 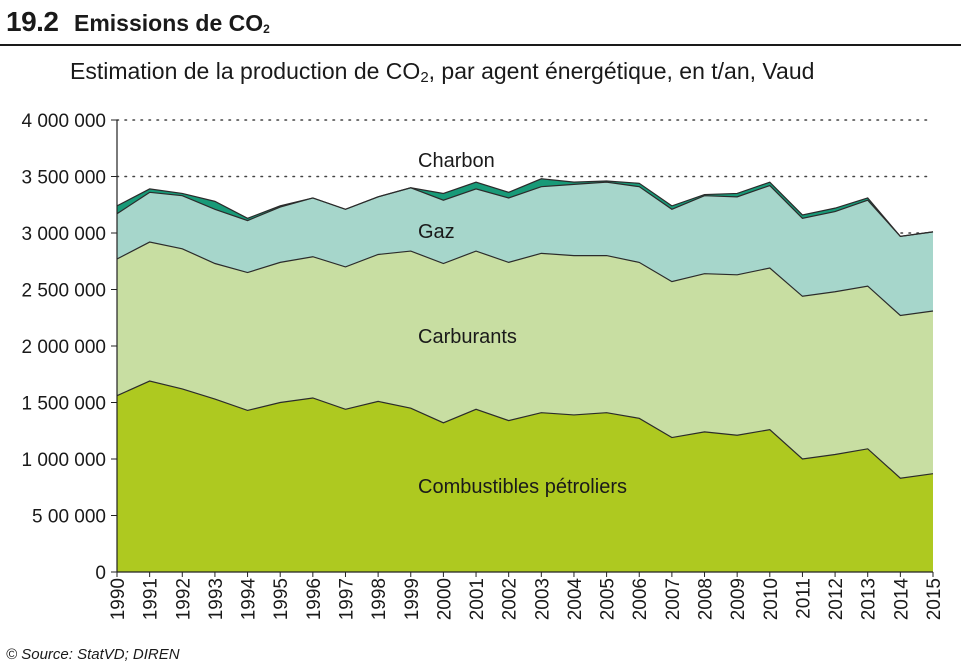 I want to click on chart-title-text: Estimation de la production de CO, so click(x=245, y=71).